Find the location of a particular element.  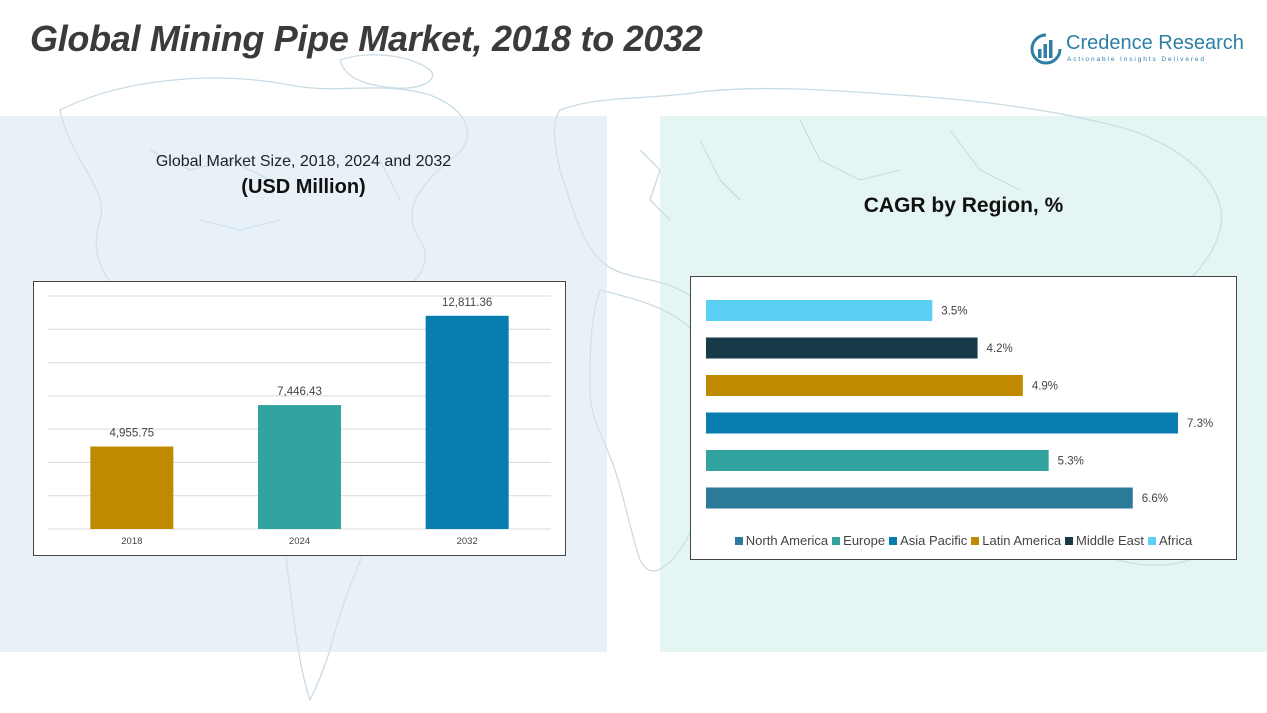

hbar-value-label: 7.3% is located at coordinates (1200, 424).